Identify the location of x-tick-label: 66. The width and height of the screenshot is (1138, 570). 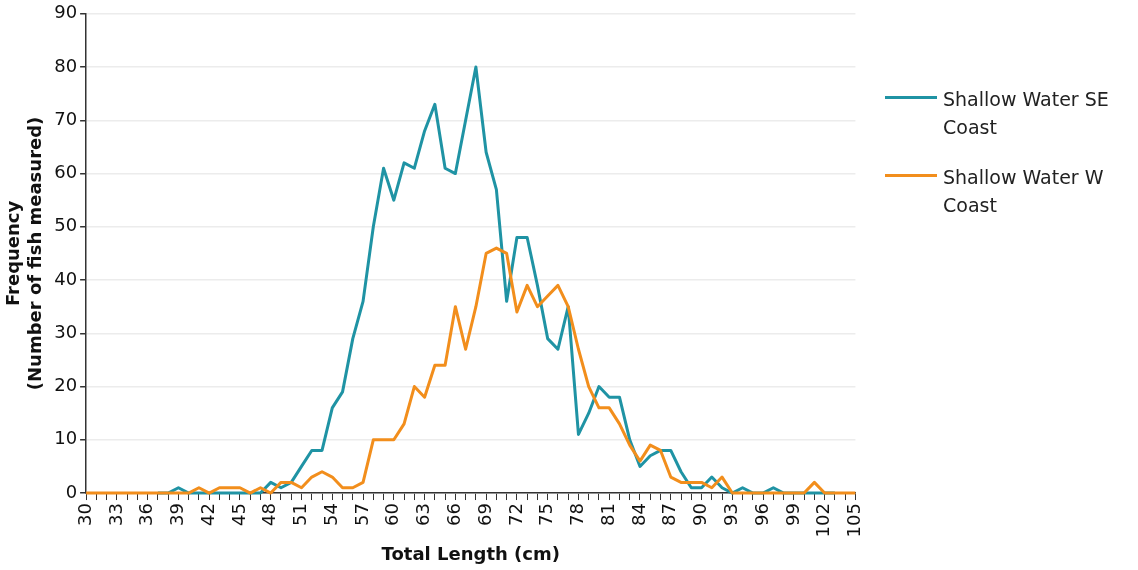
(454, 514).